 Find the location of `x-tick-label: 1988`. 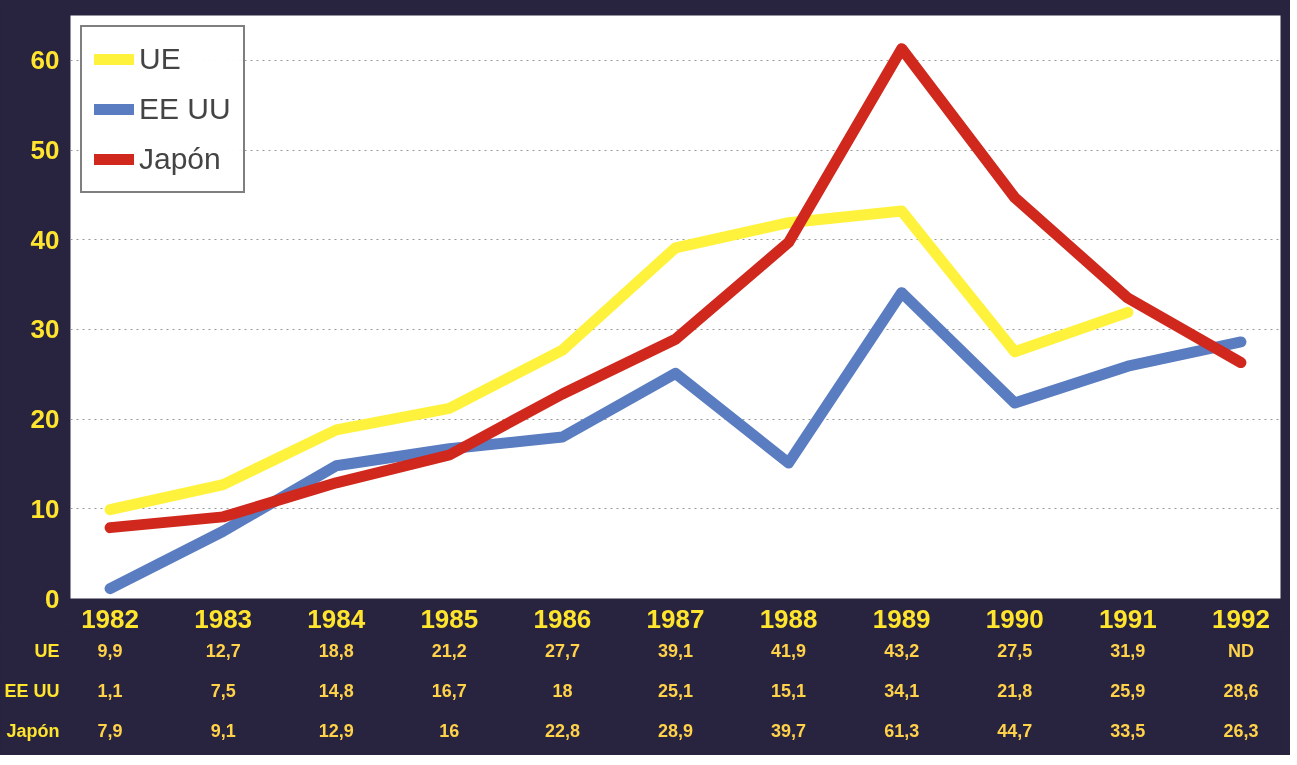

x-tick-label: 1988 is located at coordinates (788, 618).